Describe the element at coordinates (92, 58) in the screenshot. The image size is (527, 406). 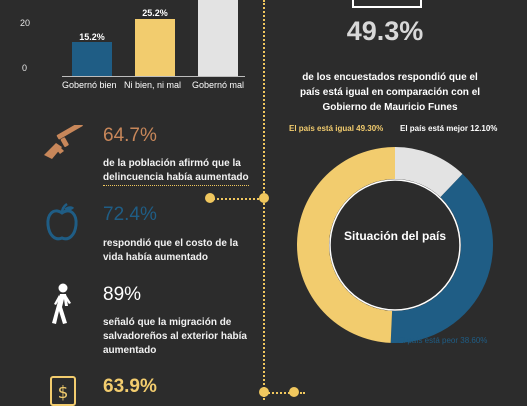
I see `bar-gobierno-bien` at that location.